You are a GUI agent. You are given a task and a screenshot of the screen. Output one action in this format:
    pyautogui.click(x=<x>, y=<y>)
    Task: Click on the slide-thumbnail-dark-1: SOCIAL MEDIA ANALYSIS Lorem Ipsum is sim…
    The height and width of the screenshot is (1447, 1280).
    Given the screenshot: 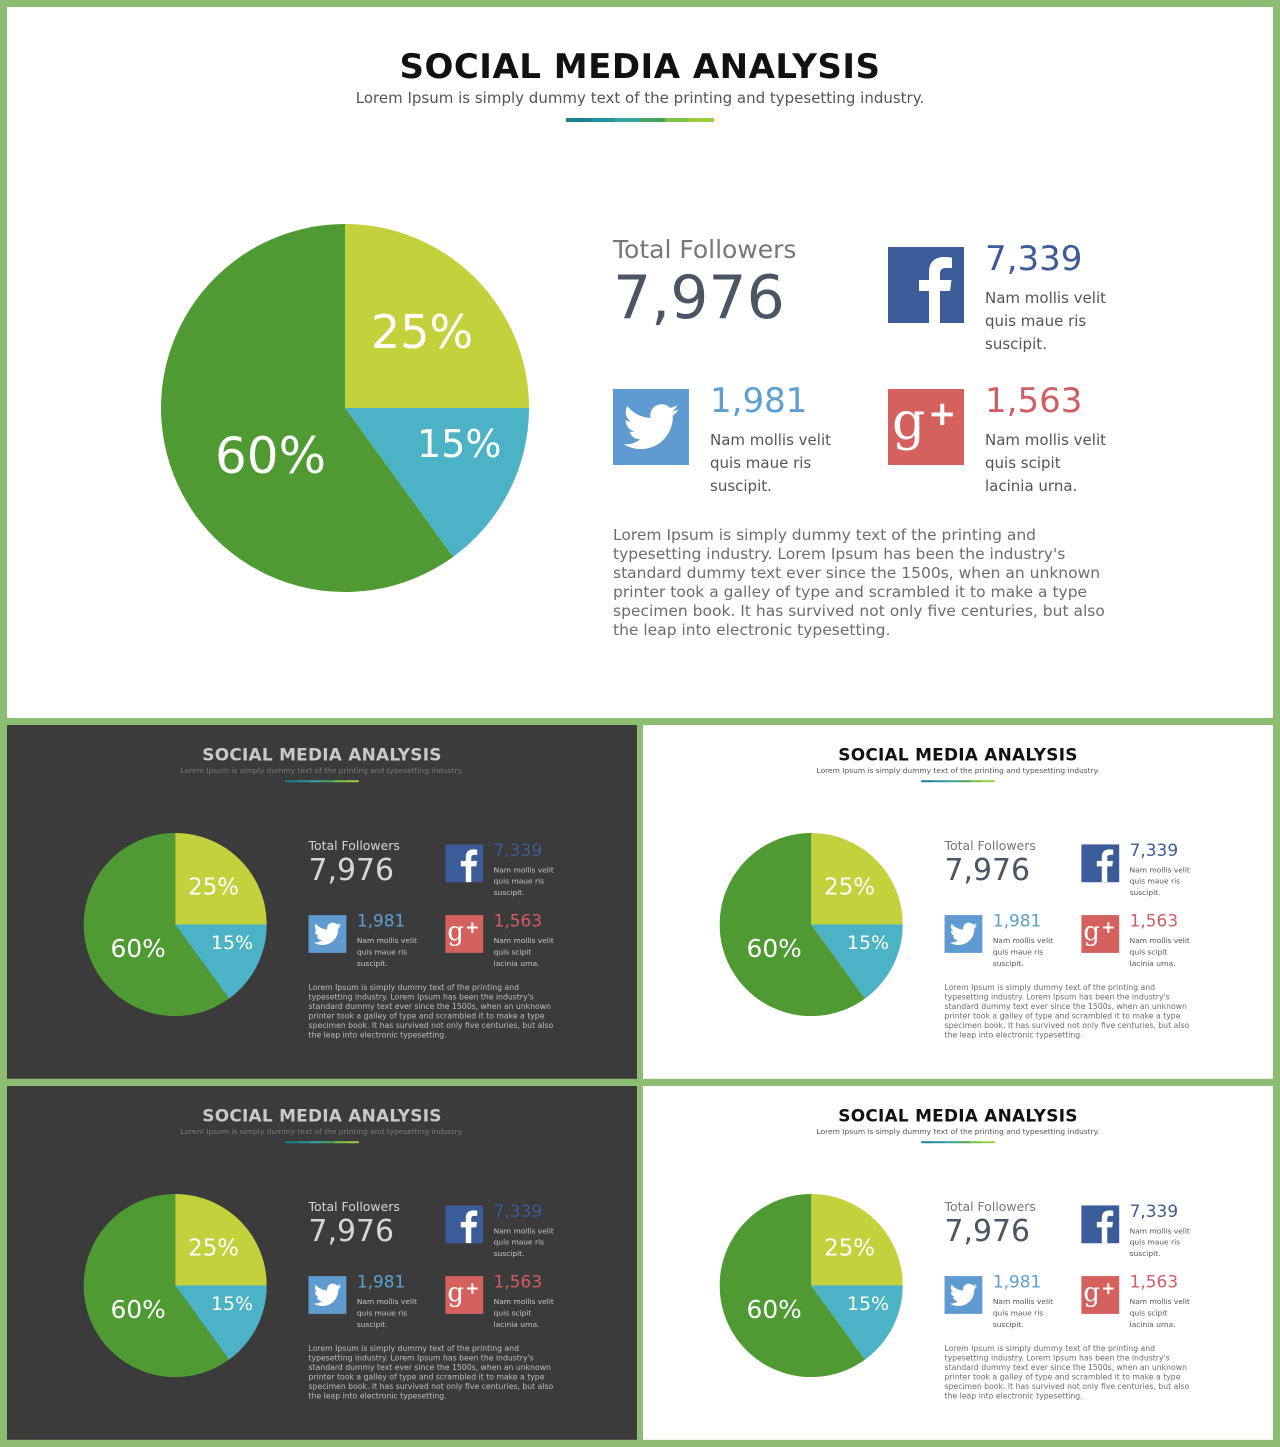 What is the action you would take?
    pyautogui.click(x=322, y=902)
    